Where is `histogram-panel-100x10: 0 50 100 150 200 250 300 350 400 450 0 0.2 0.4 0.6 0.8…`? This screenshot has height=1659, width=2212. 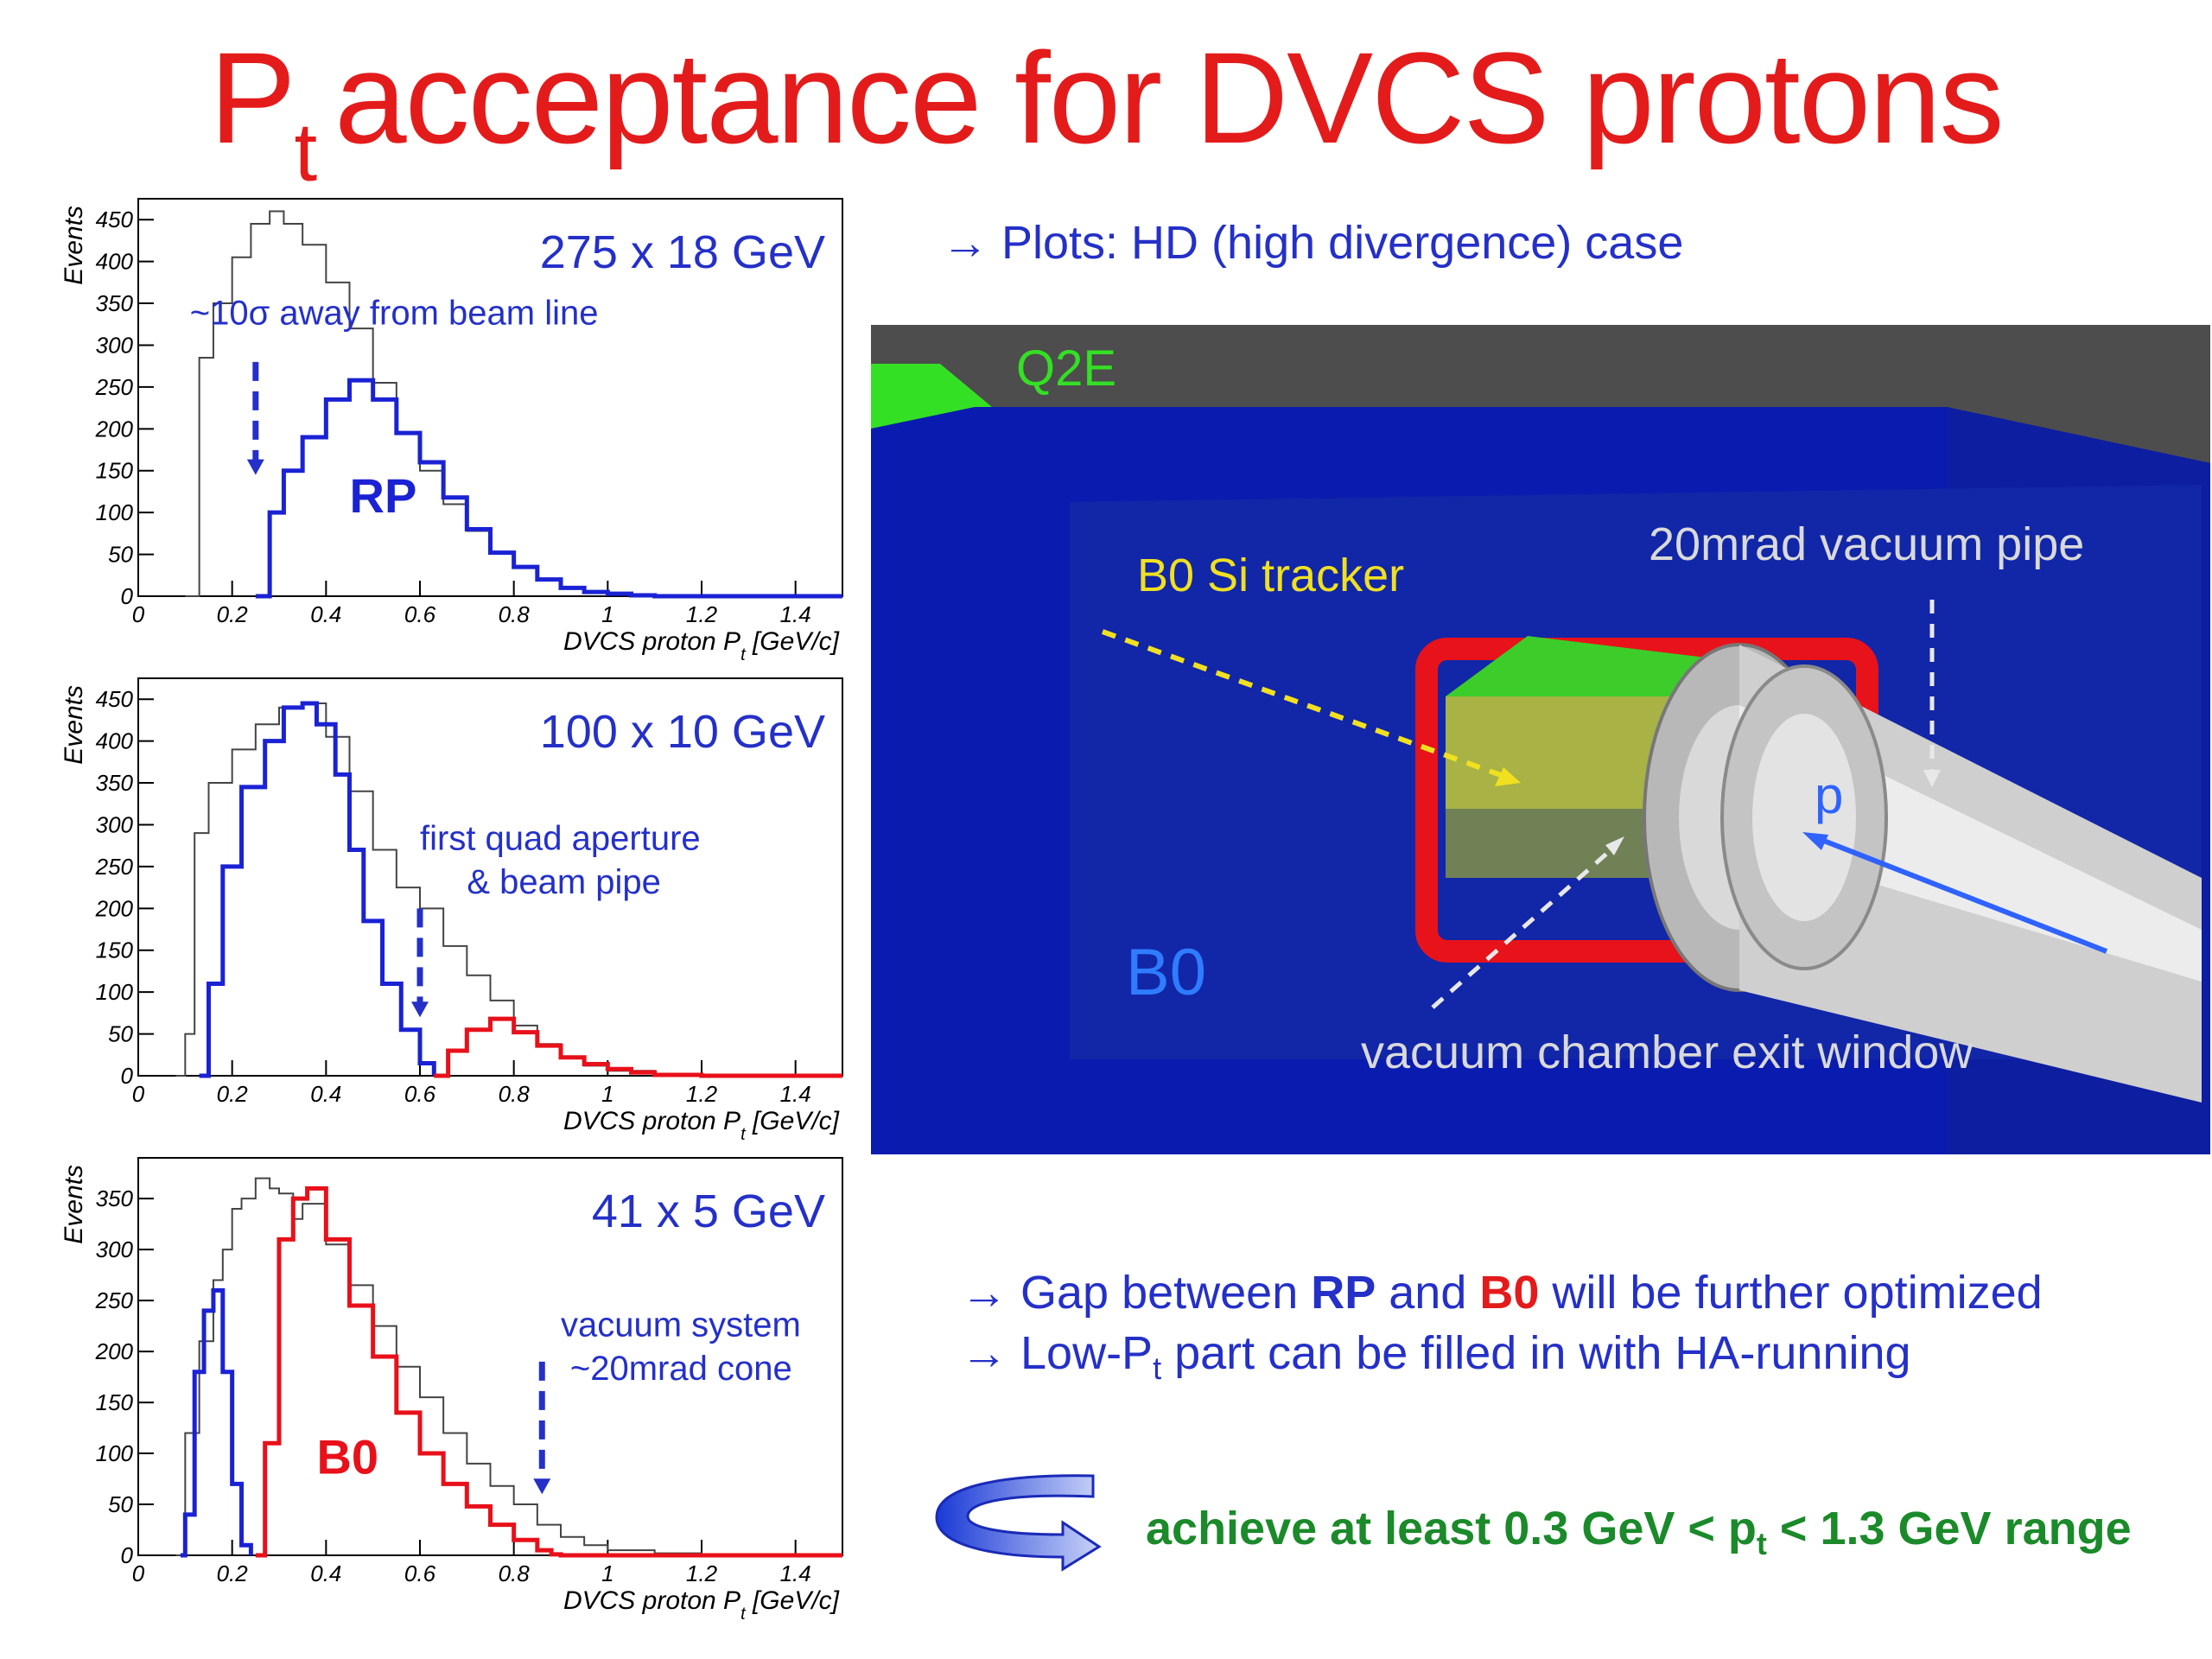
histogram-panel-100x10: 0 50 100 150 200 250 300 350 400 450 0 0.2 0.4 0.6 0.8… is located at coordinates (451, 910).